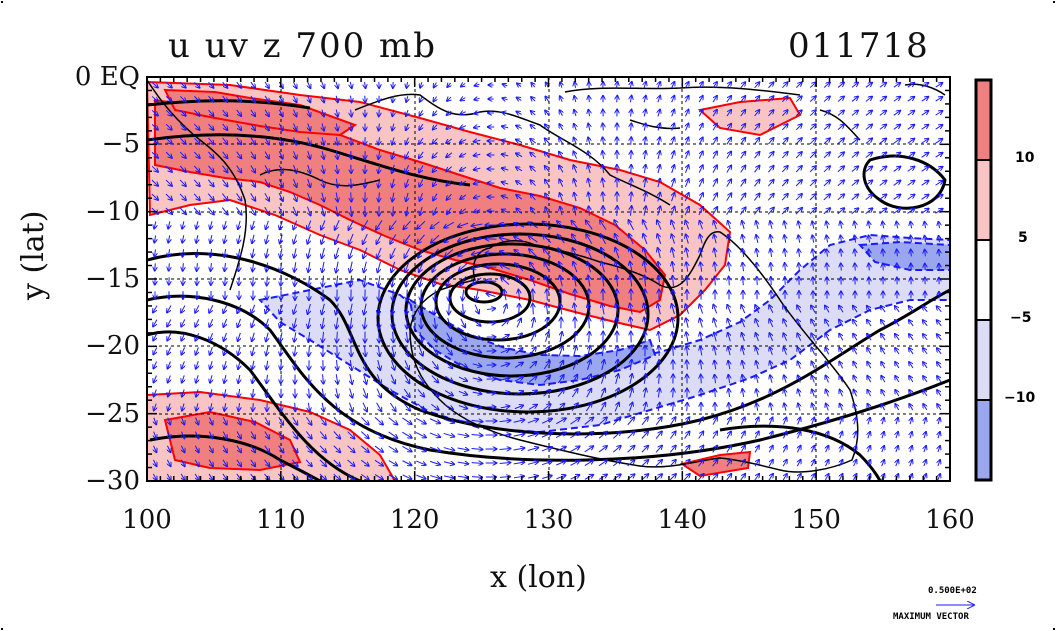  I want to click on colorbar-label-10: 10, so click(1025, 158).